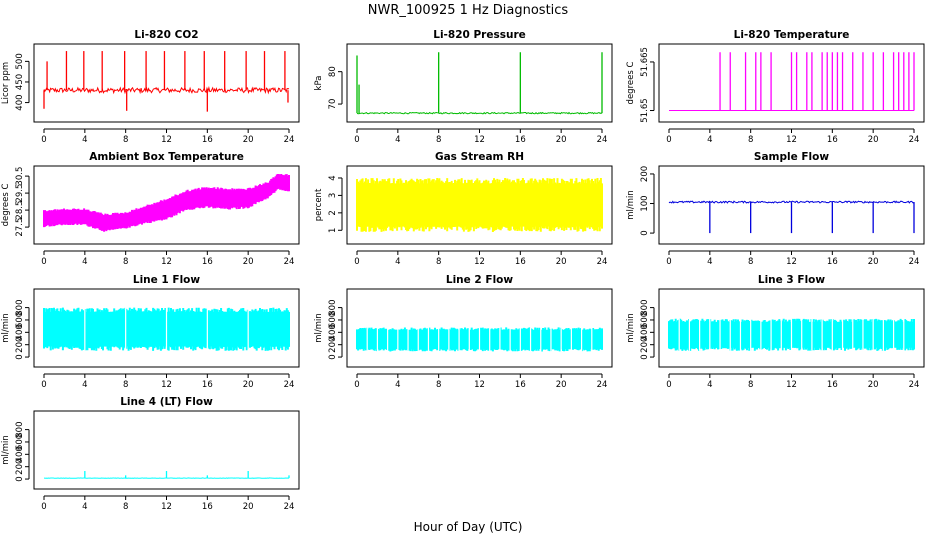  What do you see at coordinates (468, 527) in the screenshot?
I see `x-axis-label: Hour of Day (UTC)` at bounding box center [468, 527].